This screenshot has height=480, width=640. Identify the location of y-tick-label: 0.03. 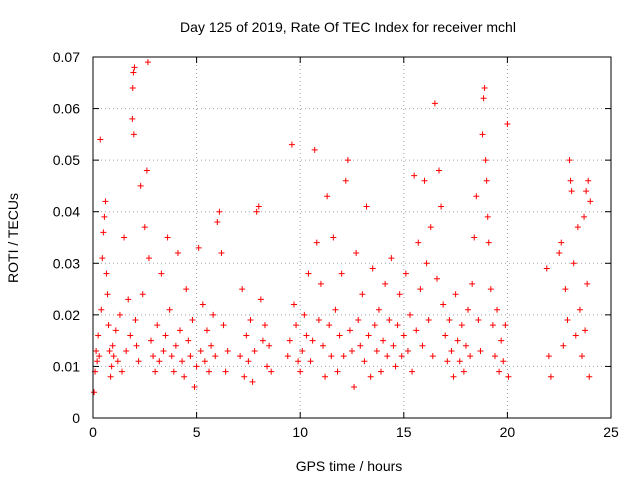
(66, 263).